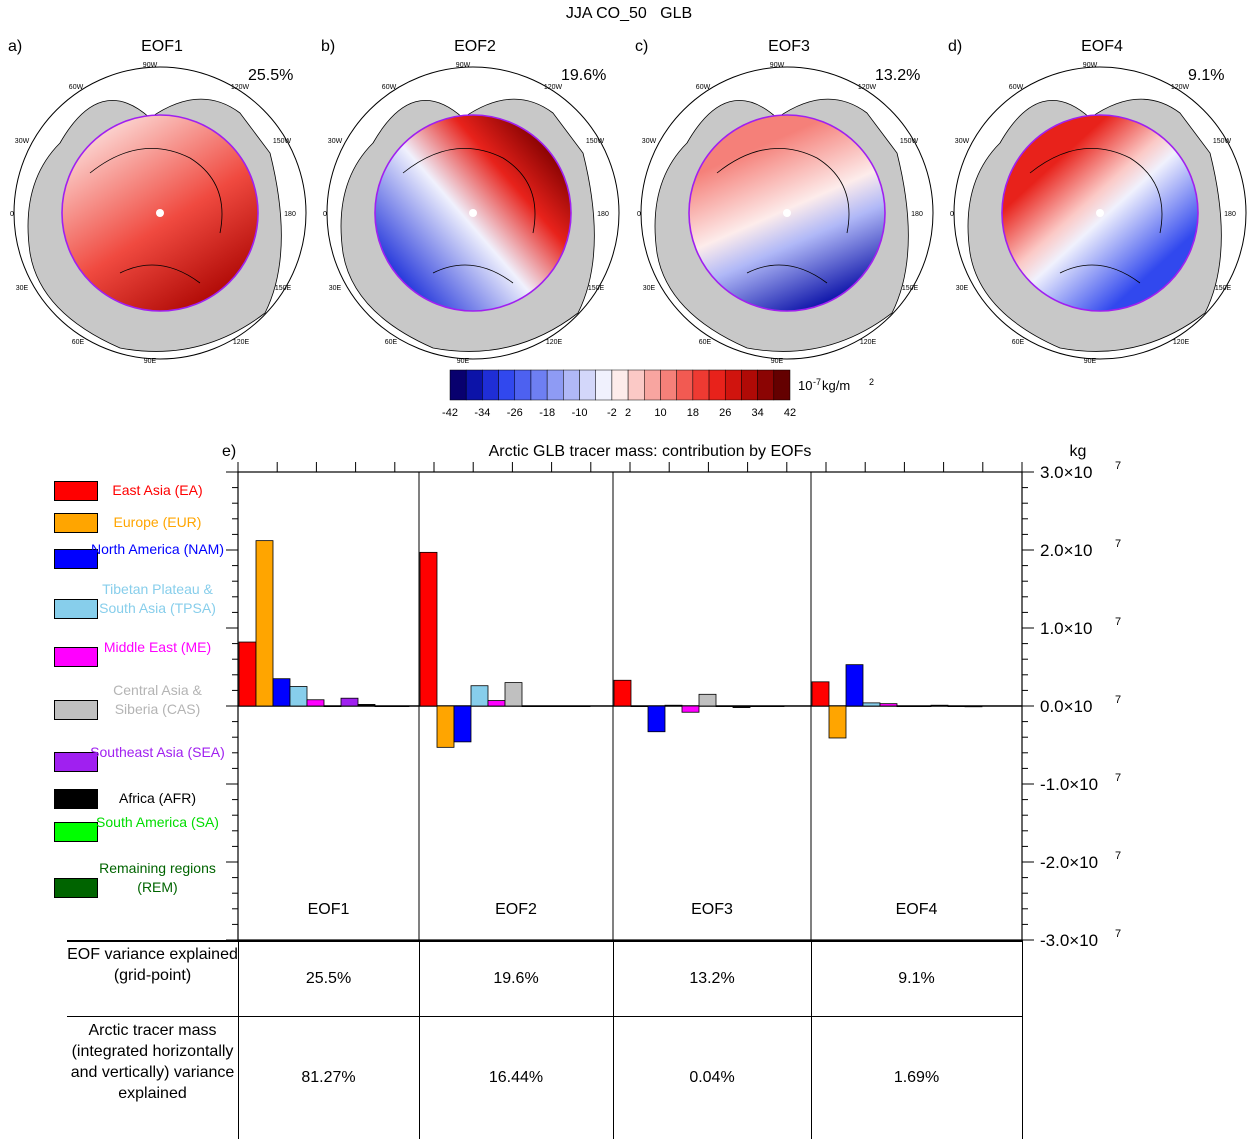  I want to click on y-tick-label: -3.0×10 7, so click(1080, 939).